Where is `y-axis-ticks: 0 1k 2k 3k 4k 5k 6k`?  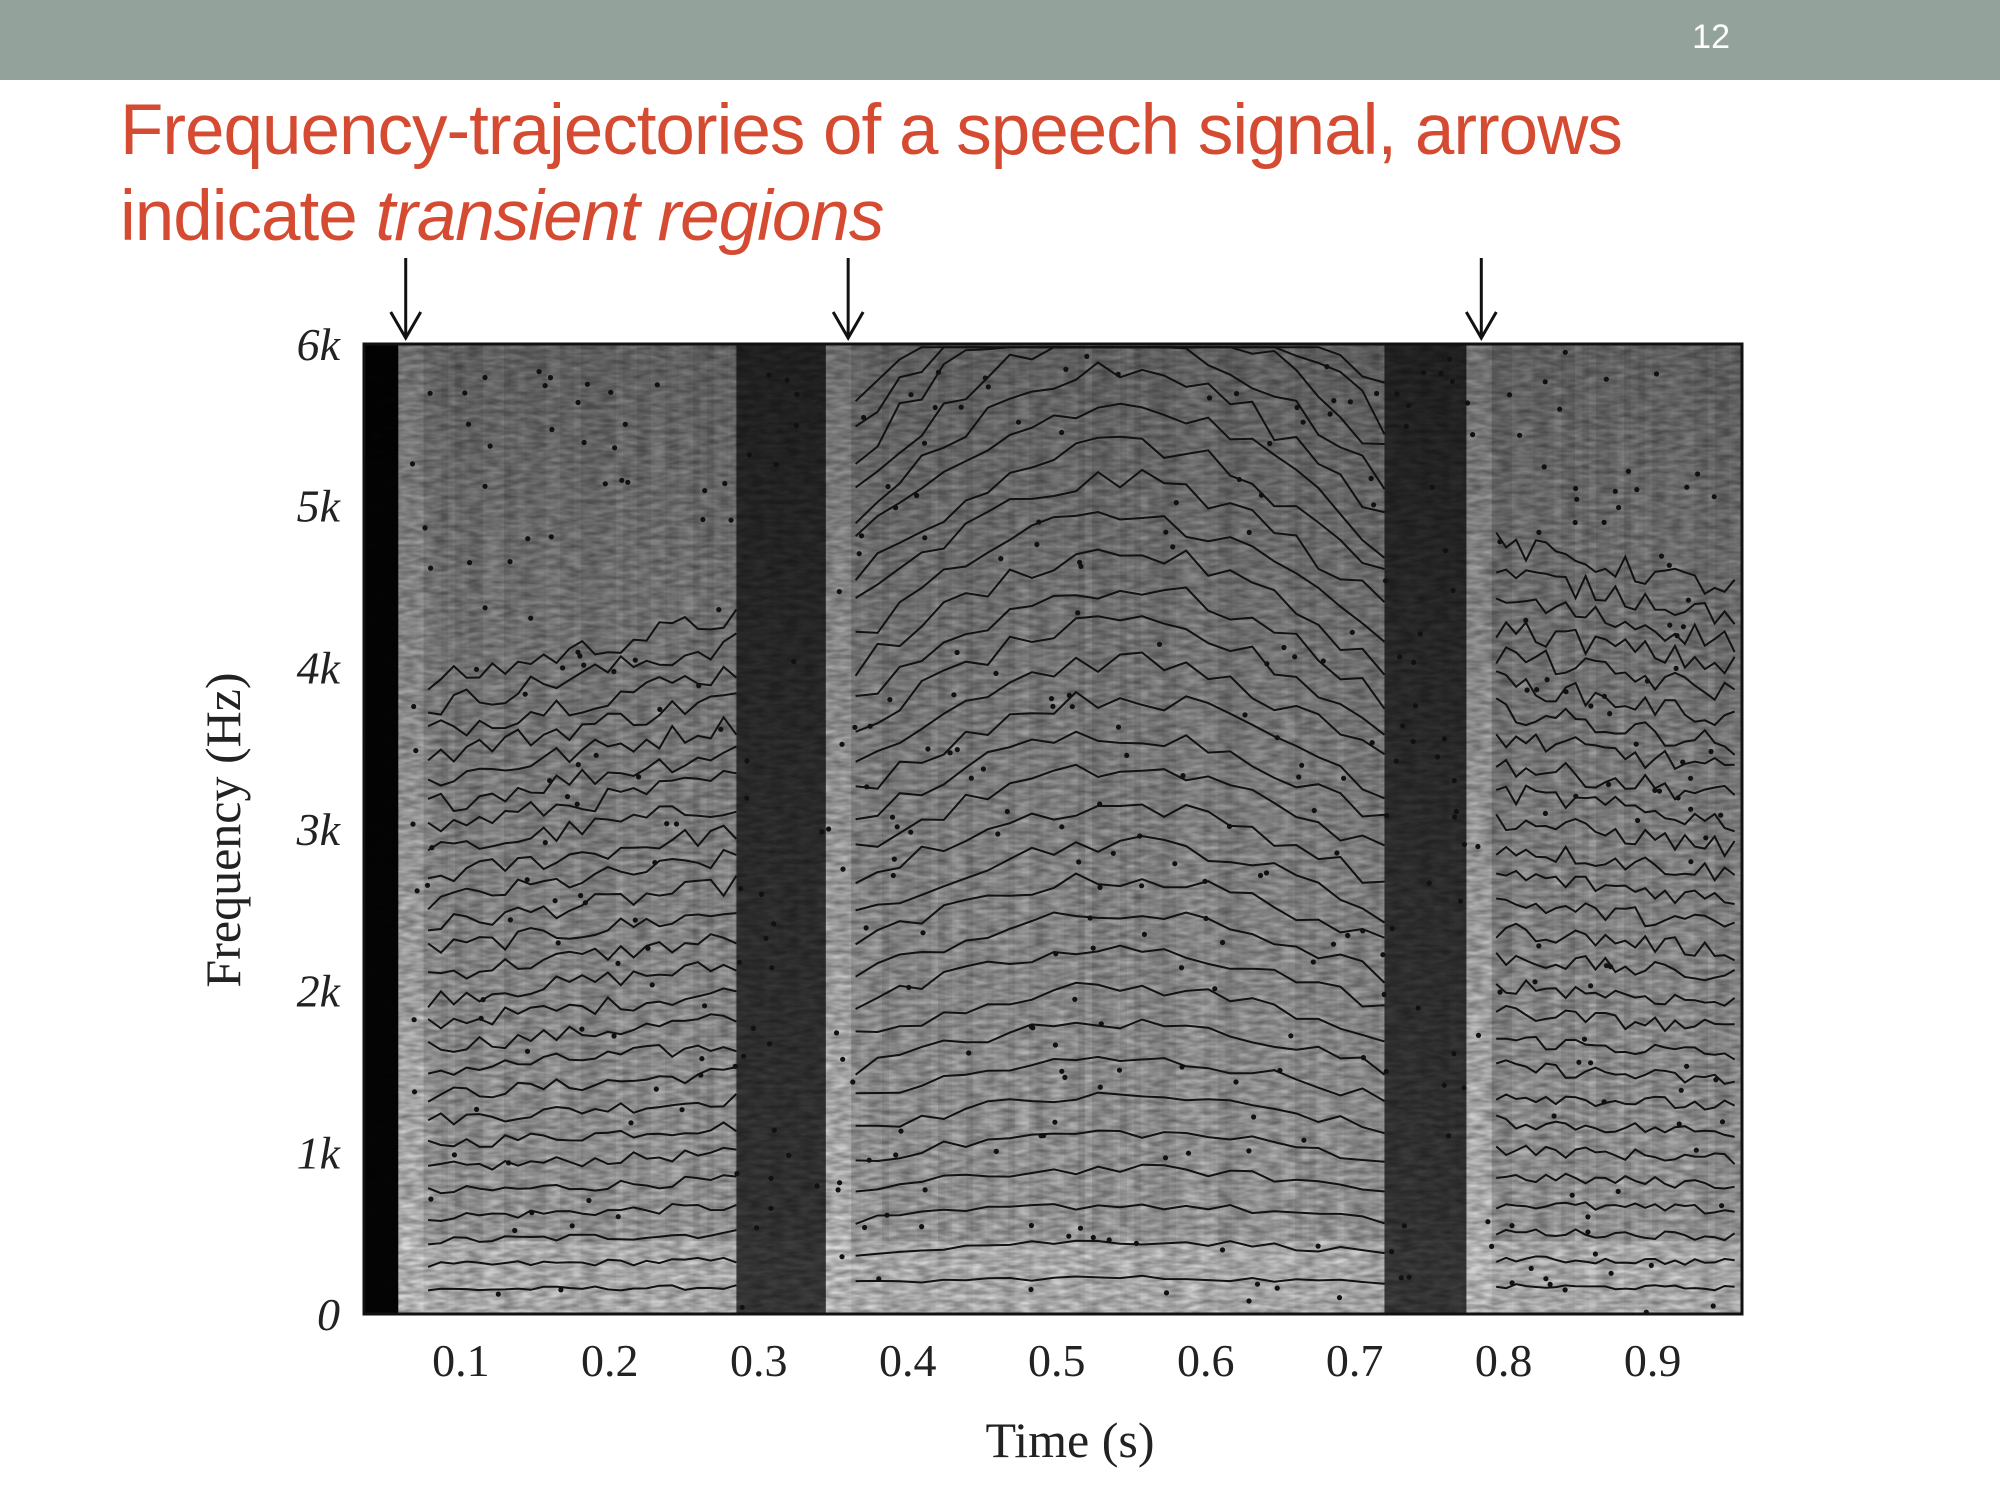 y-axis-ticks: 0 1k 2k 3k 4k 5k 6k is located at coordinates (319, 829).